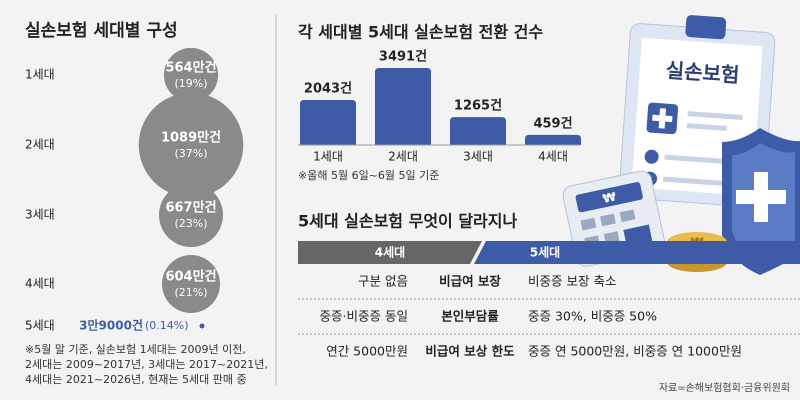 This screenshot has height=400, width=800. What do you see at coordinates (190, 277) in the screenshot?
I see `value-label: 604만건` at bounding box center [190, 277].